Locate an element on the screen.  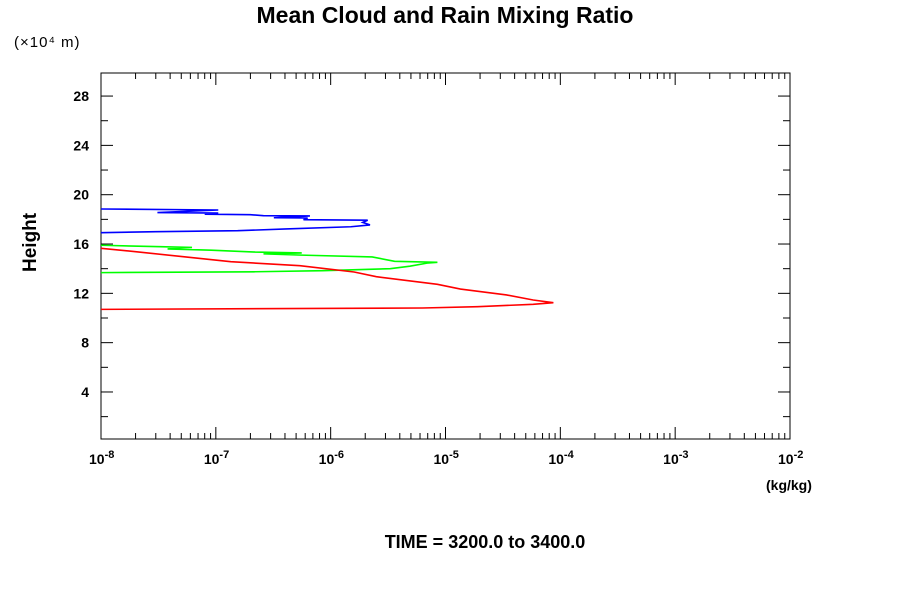
x-tick-label: 10⁻³ is located at coordinates (675, 458).